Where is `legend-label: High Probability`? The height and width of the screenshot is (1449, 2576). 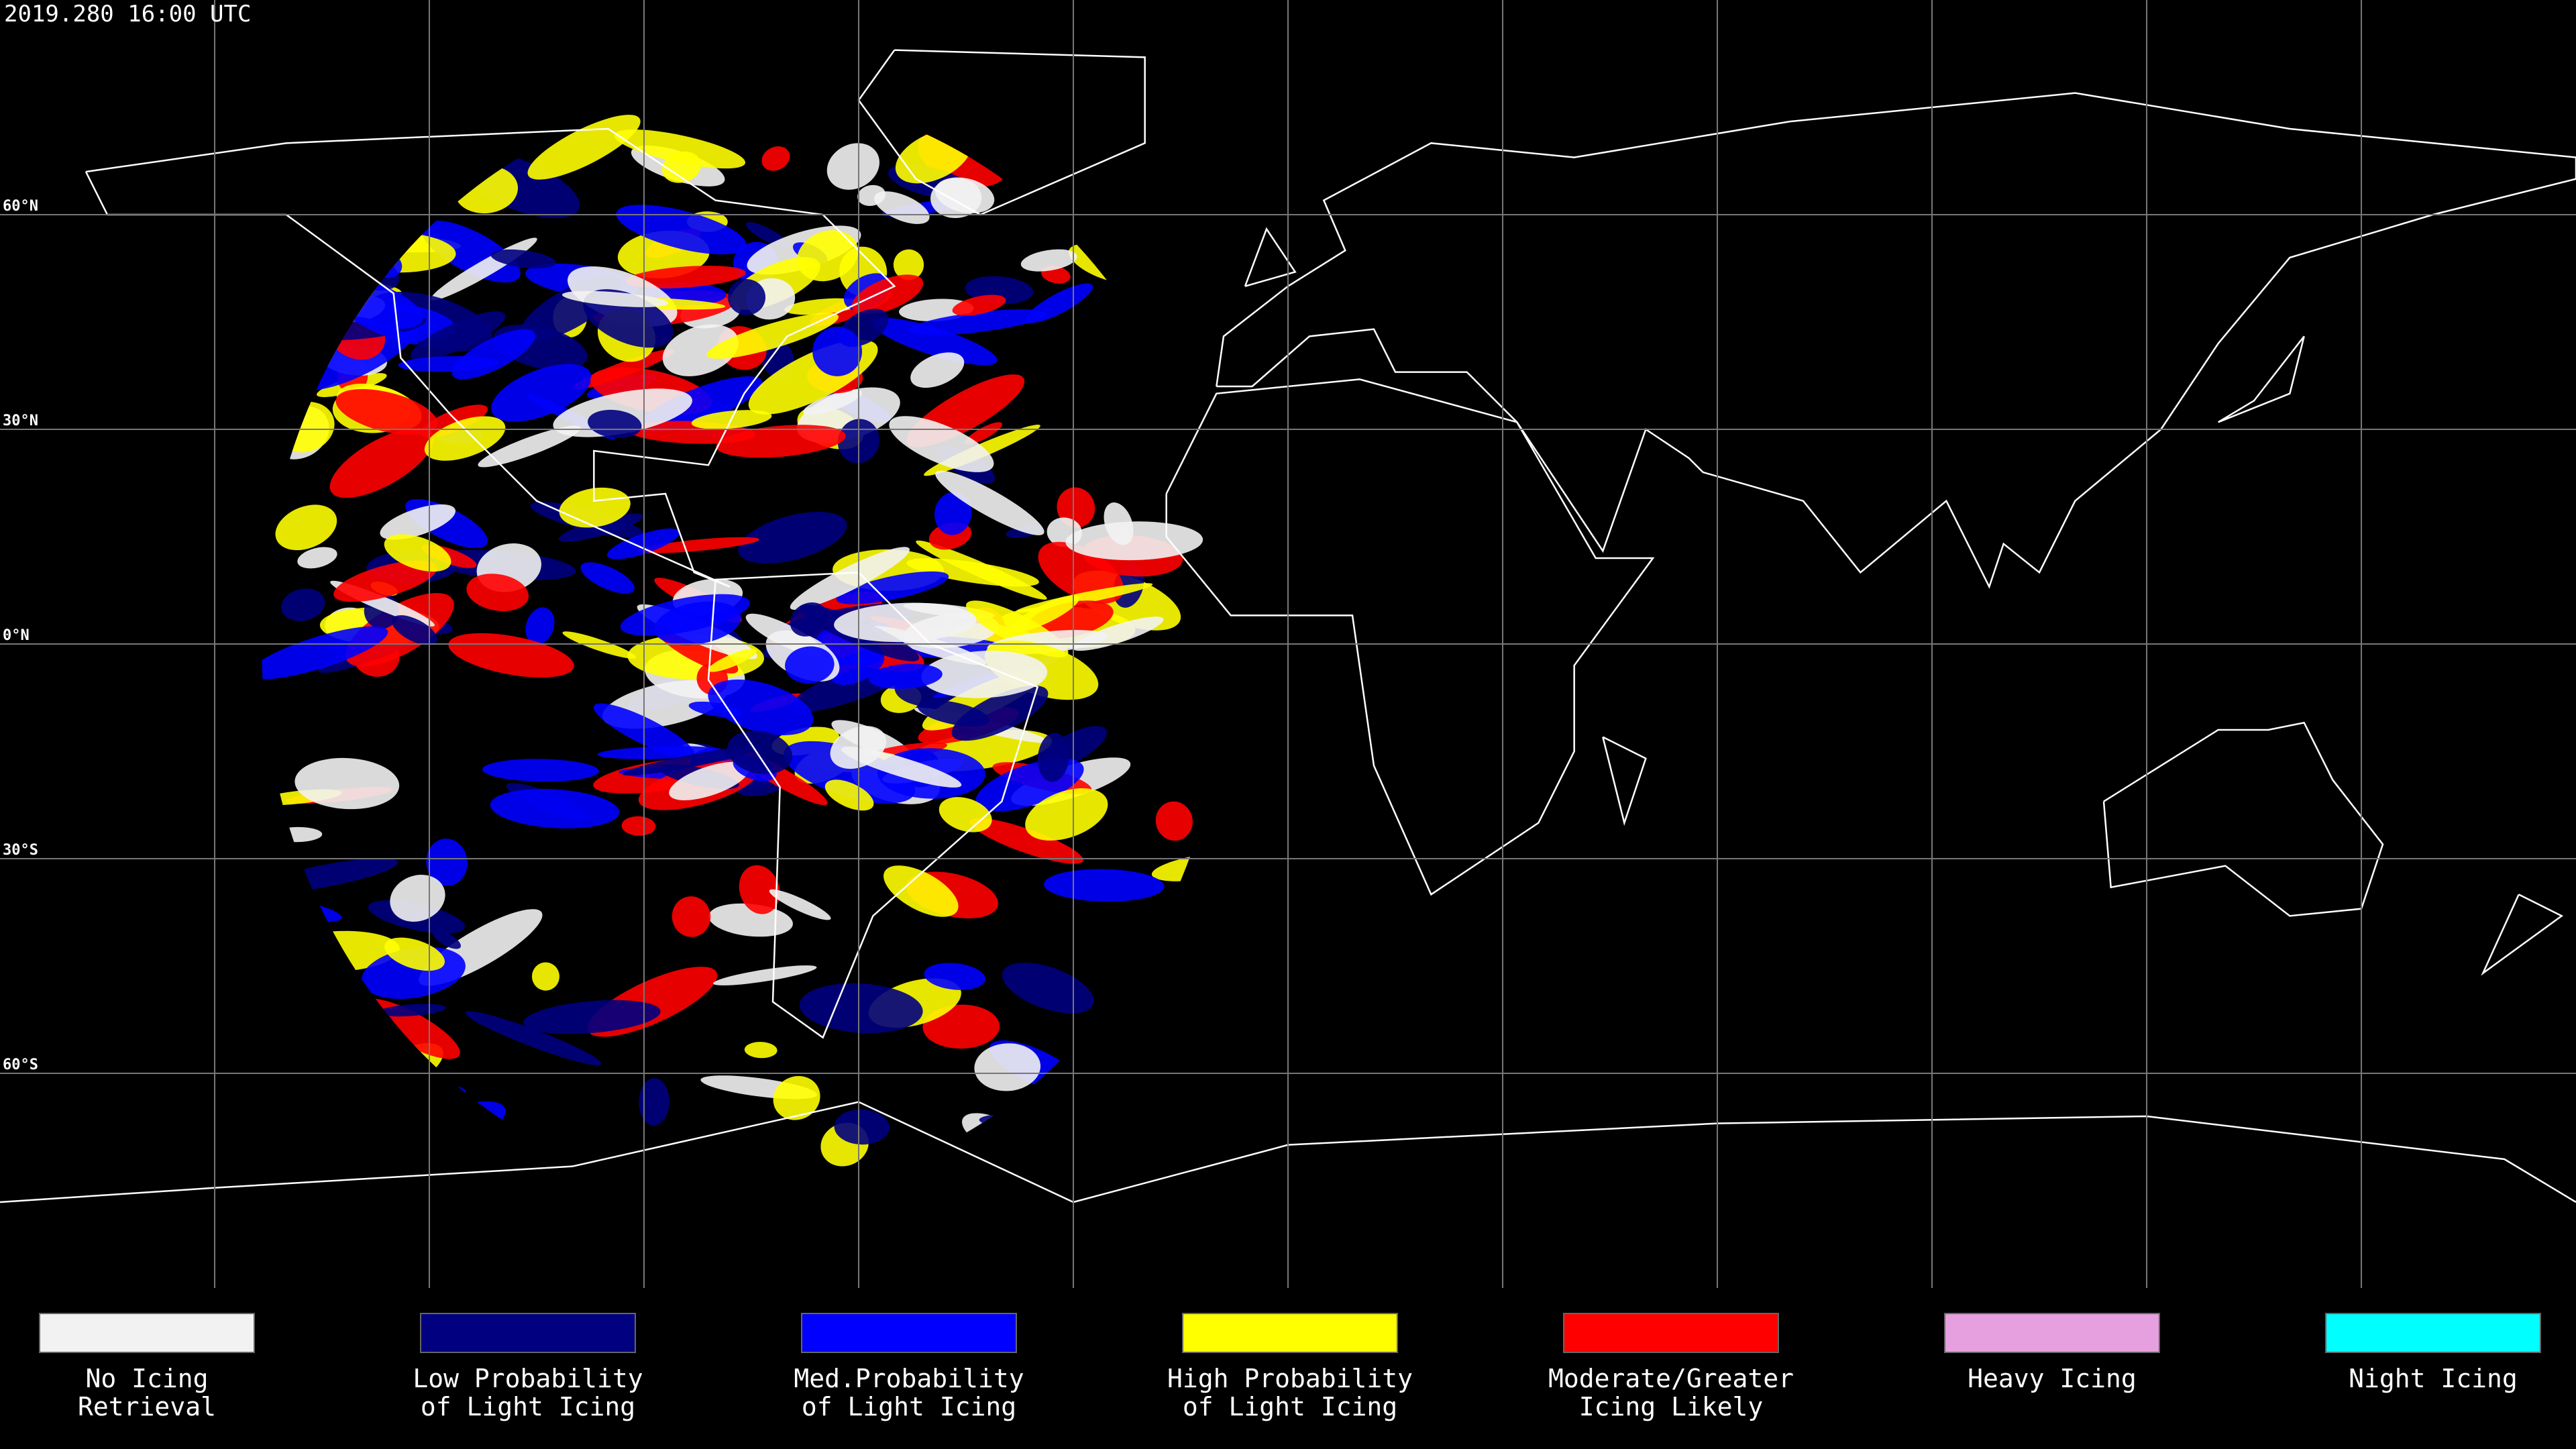
legend-label: High Probability is located at coordinates (1290, 1378).